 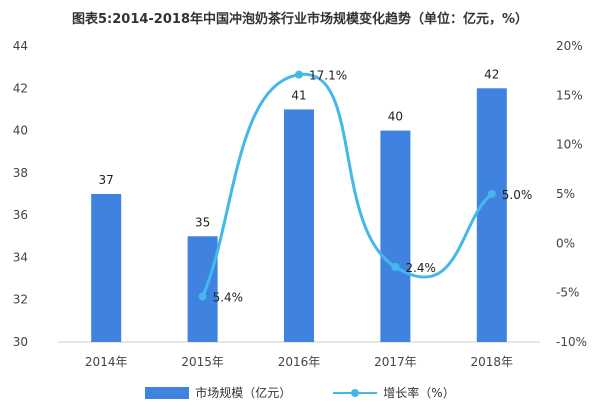 I want to click on legend-bar-label: 市场规模（亿元）, so click(x=243, y=393).